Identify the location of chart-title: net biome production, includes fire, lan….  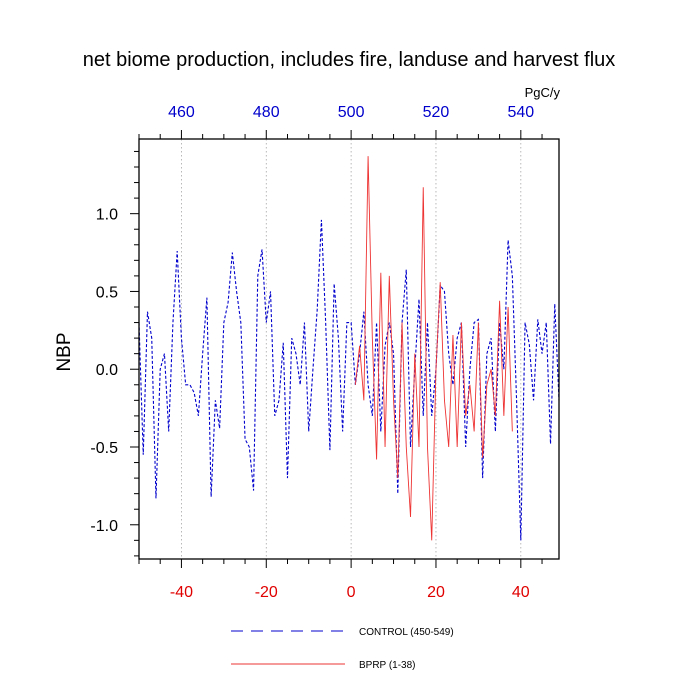
(349, 60).